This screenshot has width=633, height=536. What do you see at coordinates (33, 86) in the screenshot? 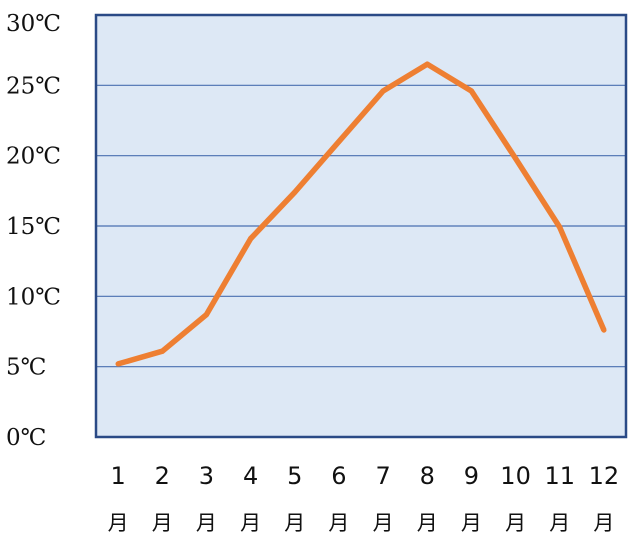
I see `y-tick-label: 25℃` at bounding box center [33, 86].